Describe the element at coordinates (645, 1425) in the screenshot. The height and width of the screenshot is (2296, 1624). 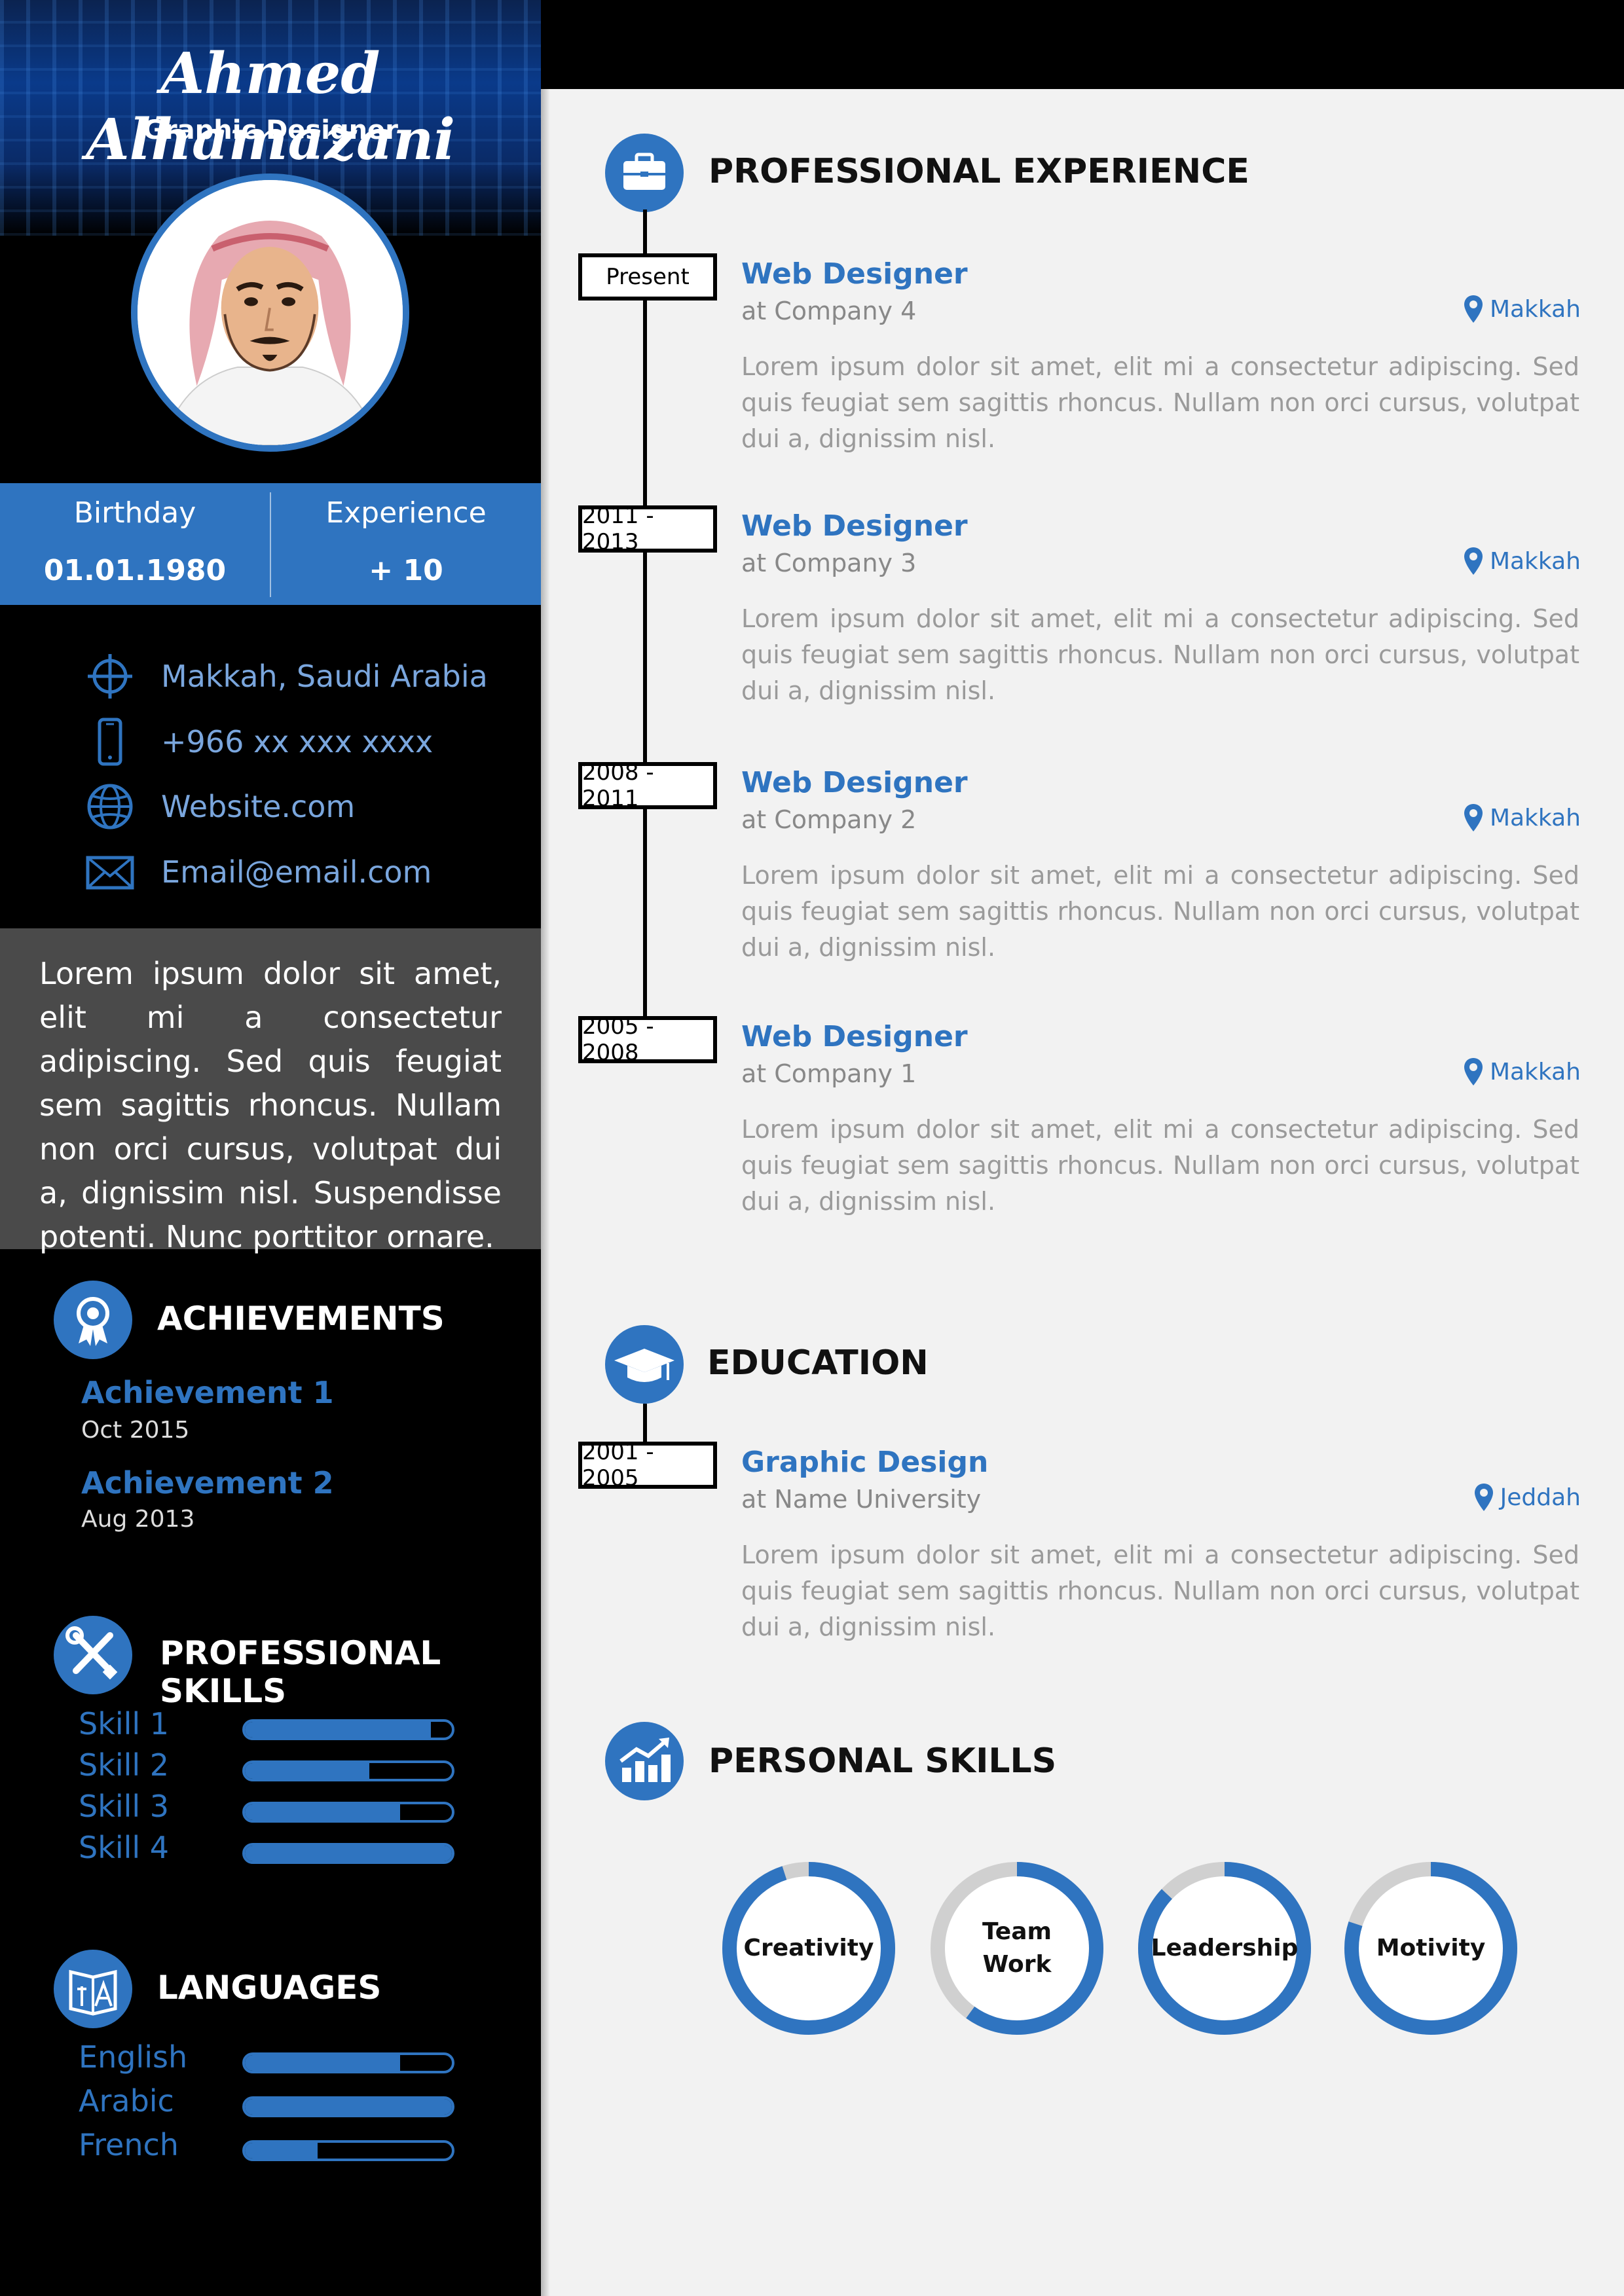
I see `education-timeline` at that location.